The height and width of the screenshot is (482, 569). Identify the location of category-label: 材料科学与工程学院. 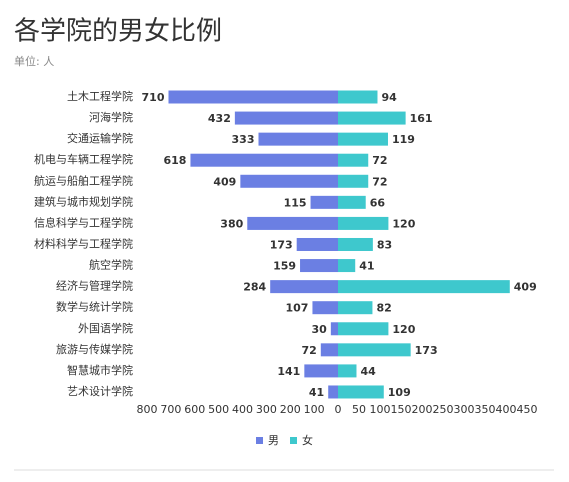
(83, 243).